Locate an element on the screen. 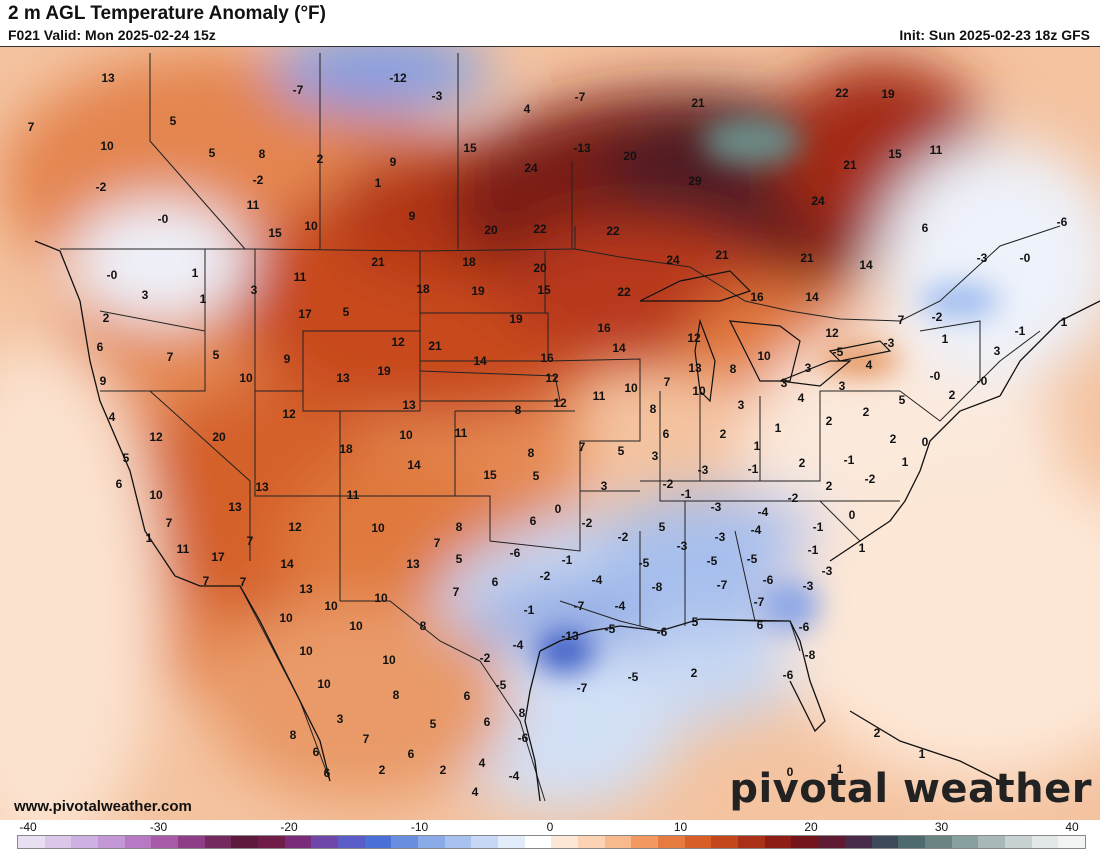 This screenshot has height=850, width=1100. anomaly-value-label: 17 is located at coordinates (305, 314).